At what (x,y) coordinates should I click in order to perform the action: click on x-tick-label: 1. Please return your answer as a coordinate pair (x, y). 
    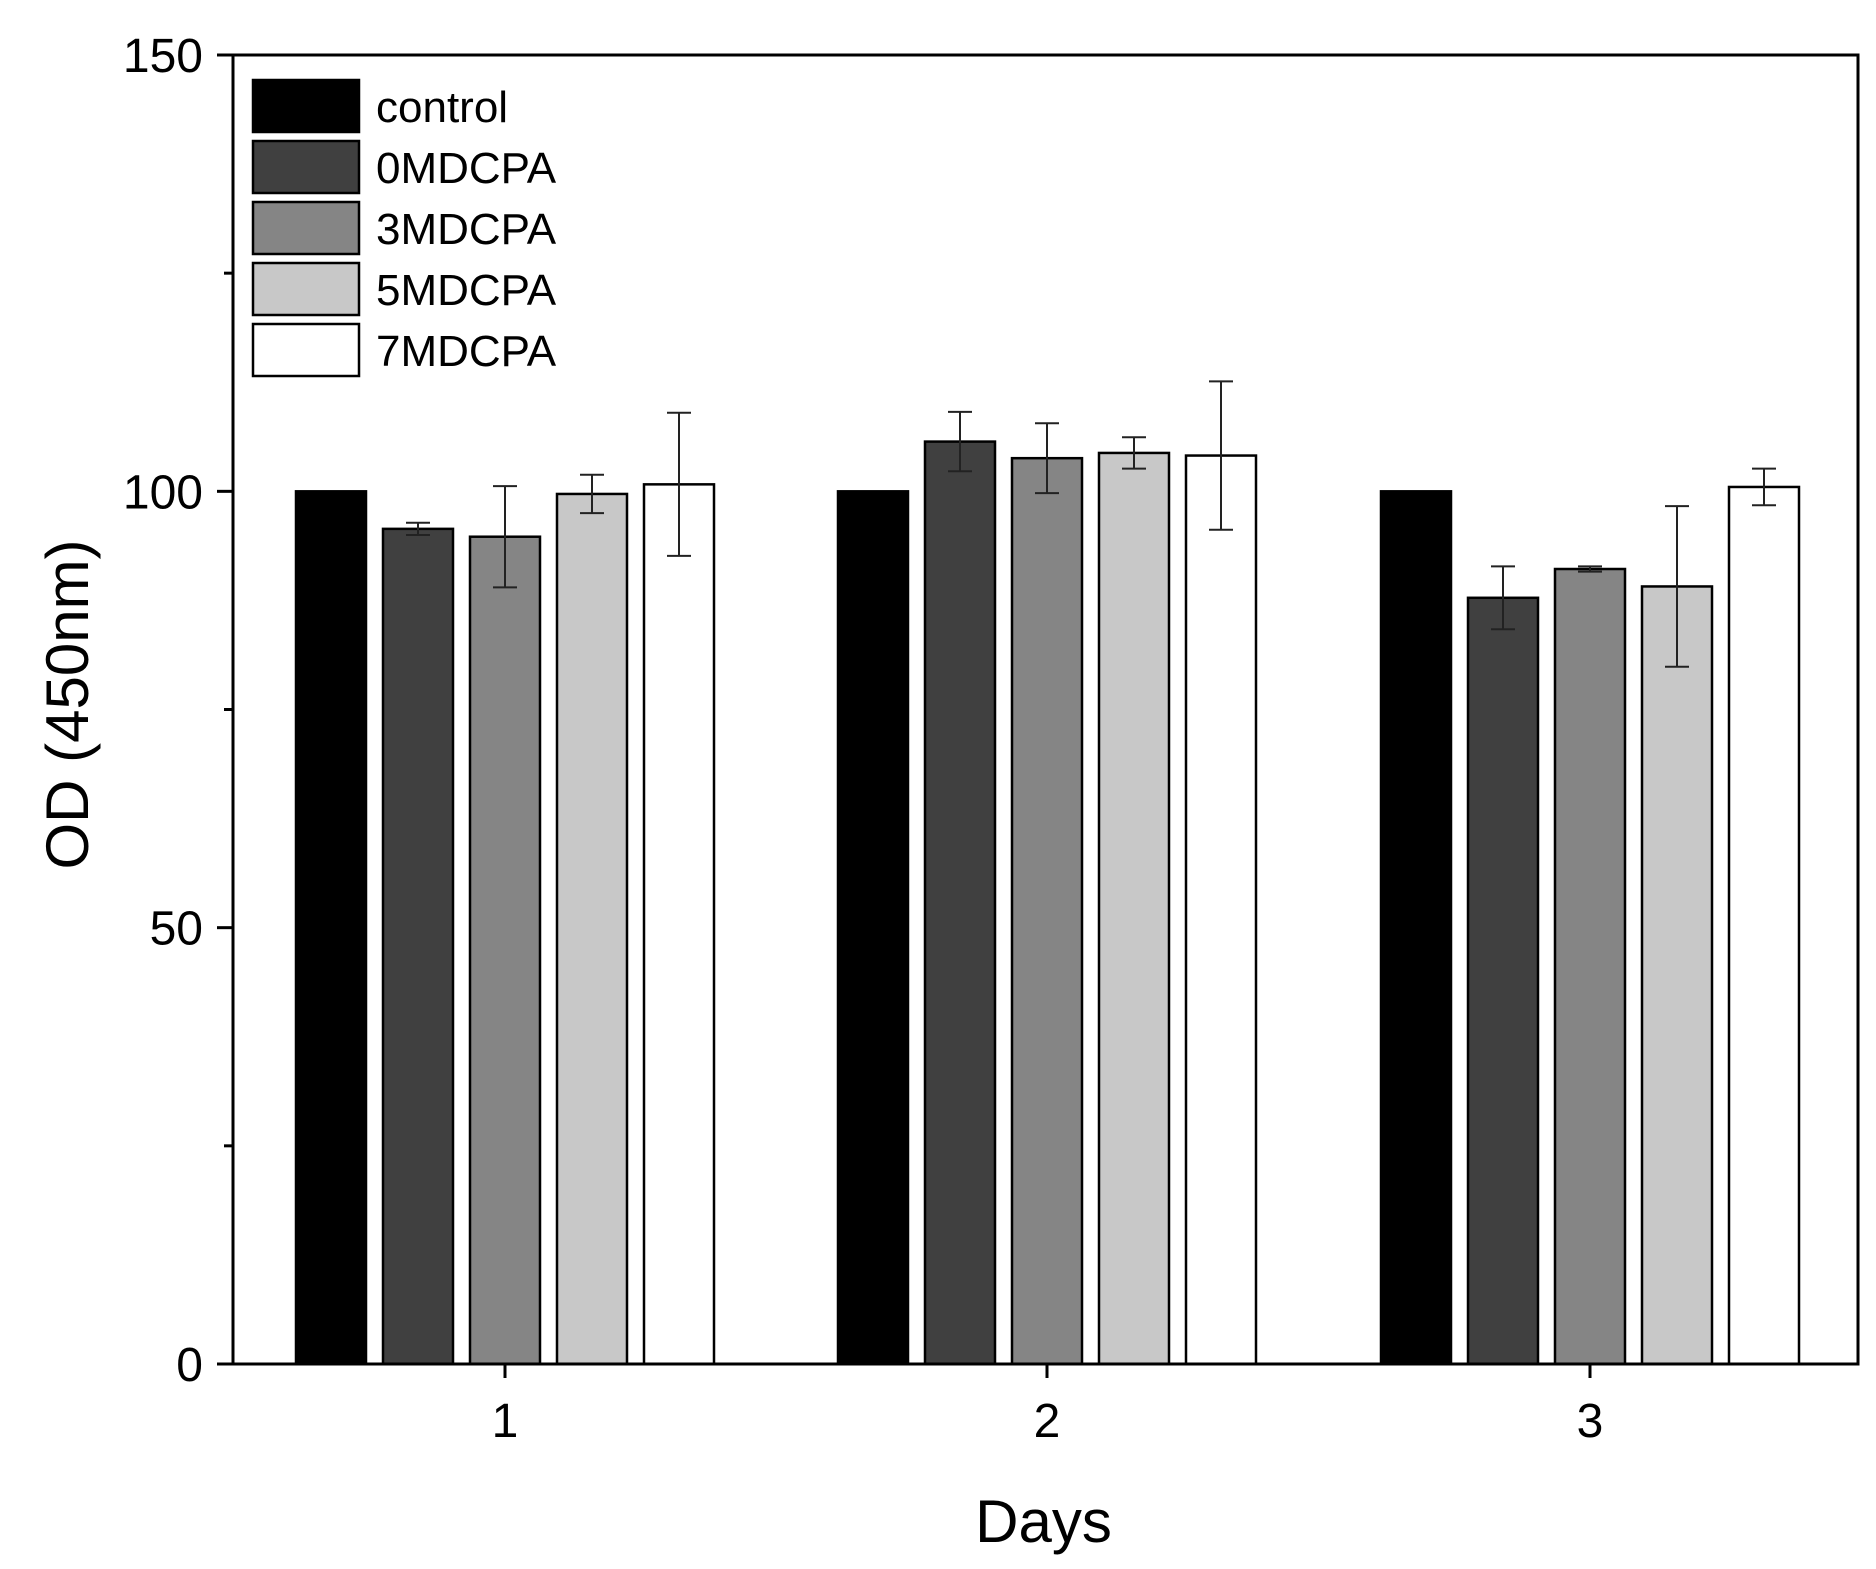
    Looking at the image, I should click on (505, 1421).